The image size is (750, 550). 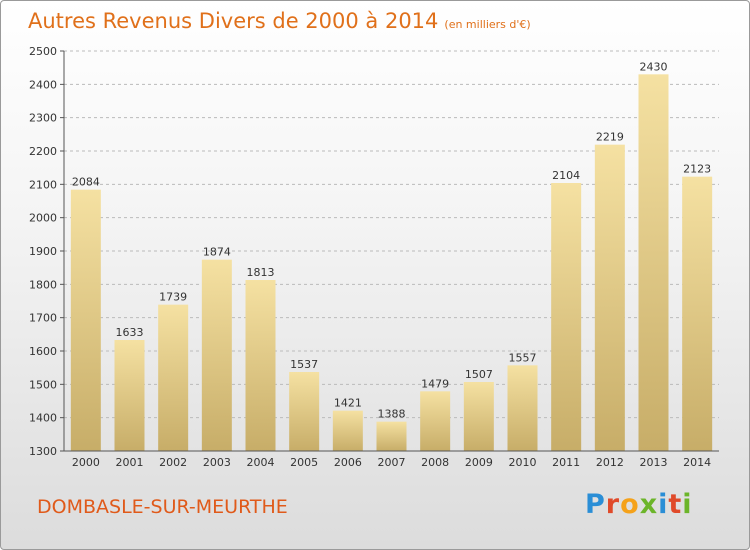 I want to click on logo-letter: P, so click(x=595, y=504).